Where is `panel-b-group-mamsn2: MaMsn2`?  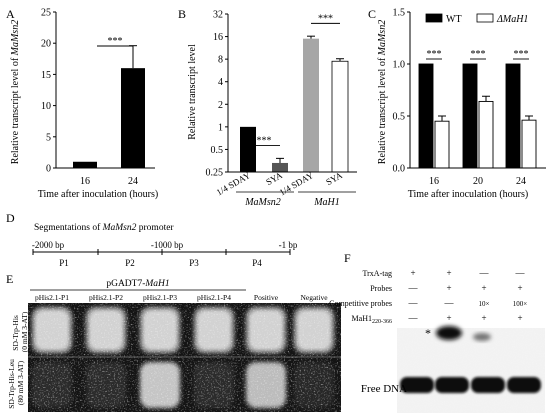
panel-b-group-mamsn2: MaMsn2 is located at coordinates (262, 202).